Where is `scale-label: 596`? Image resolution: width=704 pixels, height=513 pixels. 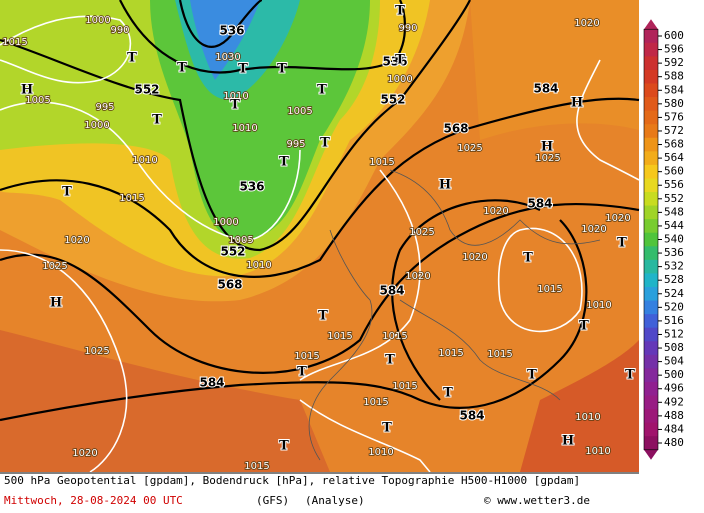
scale-label: 596 is located at coordinates (674, 49).